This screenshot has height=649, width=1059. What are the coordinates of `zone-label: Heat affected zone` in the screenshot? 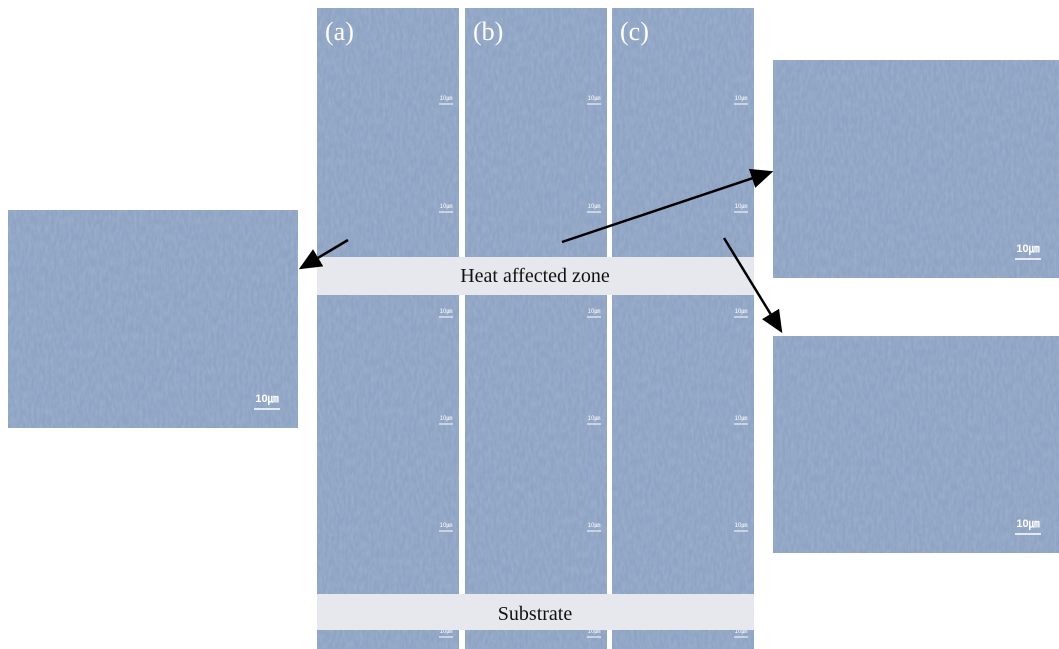 It's located at (535, 276).